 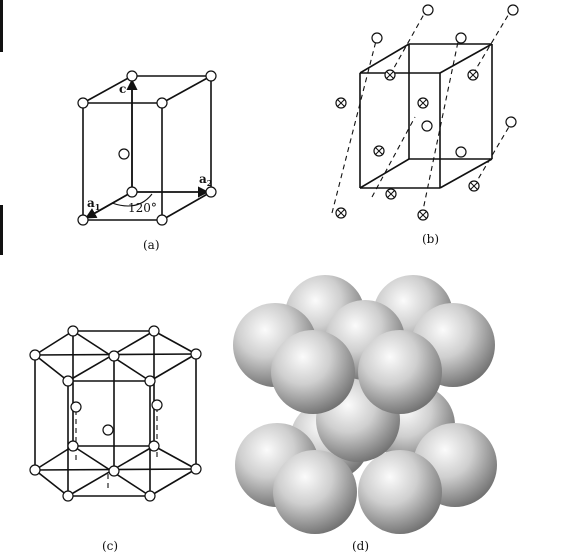 What do you see at coordinates (116, 449) in the screenshot?
I see `panel-c-dashed-drops` at bounding box center [116, 449].